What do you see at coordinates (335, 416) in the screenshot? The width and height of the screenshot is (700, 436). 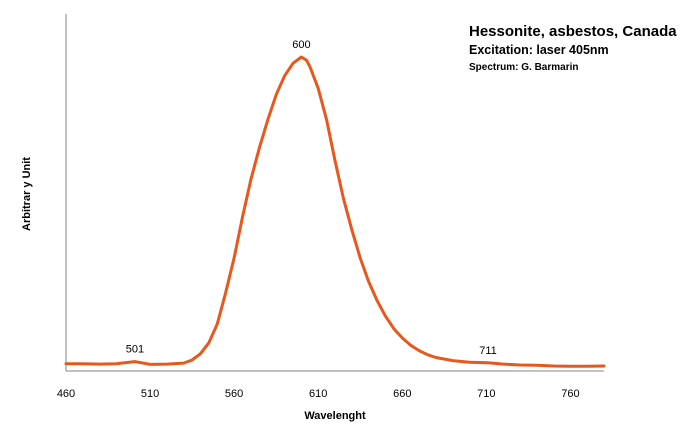 I see `x-axis-label: Wavelenght` at bounding box center [335, 416].